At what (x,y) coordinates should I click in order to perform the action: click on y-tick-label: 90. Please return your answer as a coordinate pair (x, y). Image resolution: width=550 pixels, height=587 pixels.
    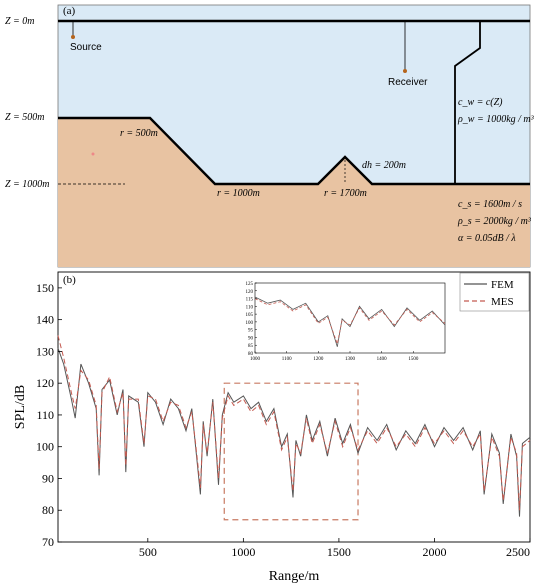
    Looking at the image, I should click on (48, 478).